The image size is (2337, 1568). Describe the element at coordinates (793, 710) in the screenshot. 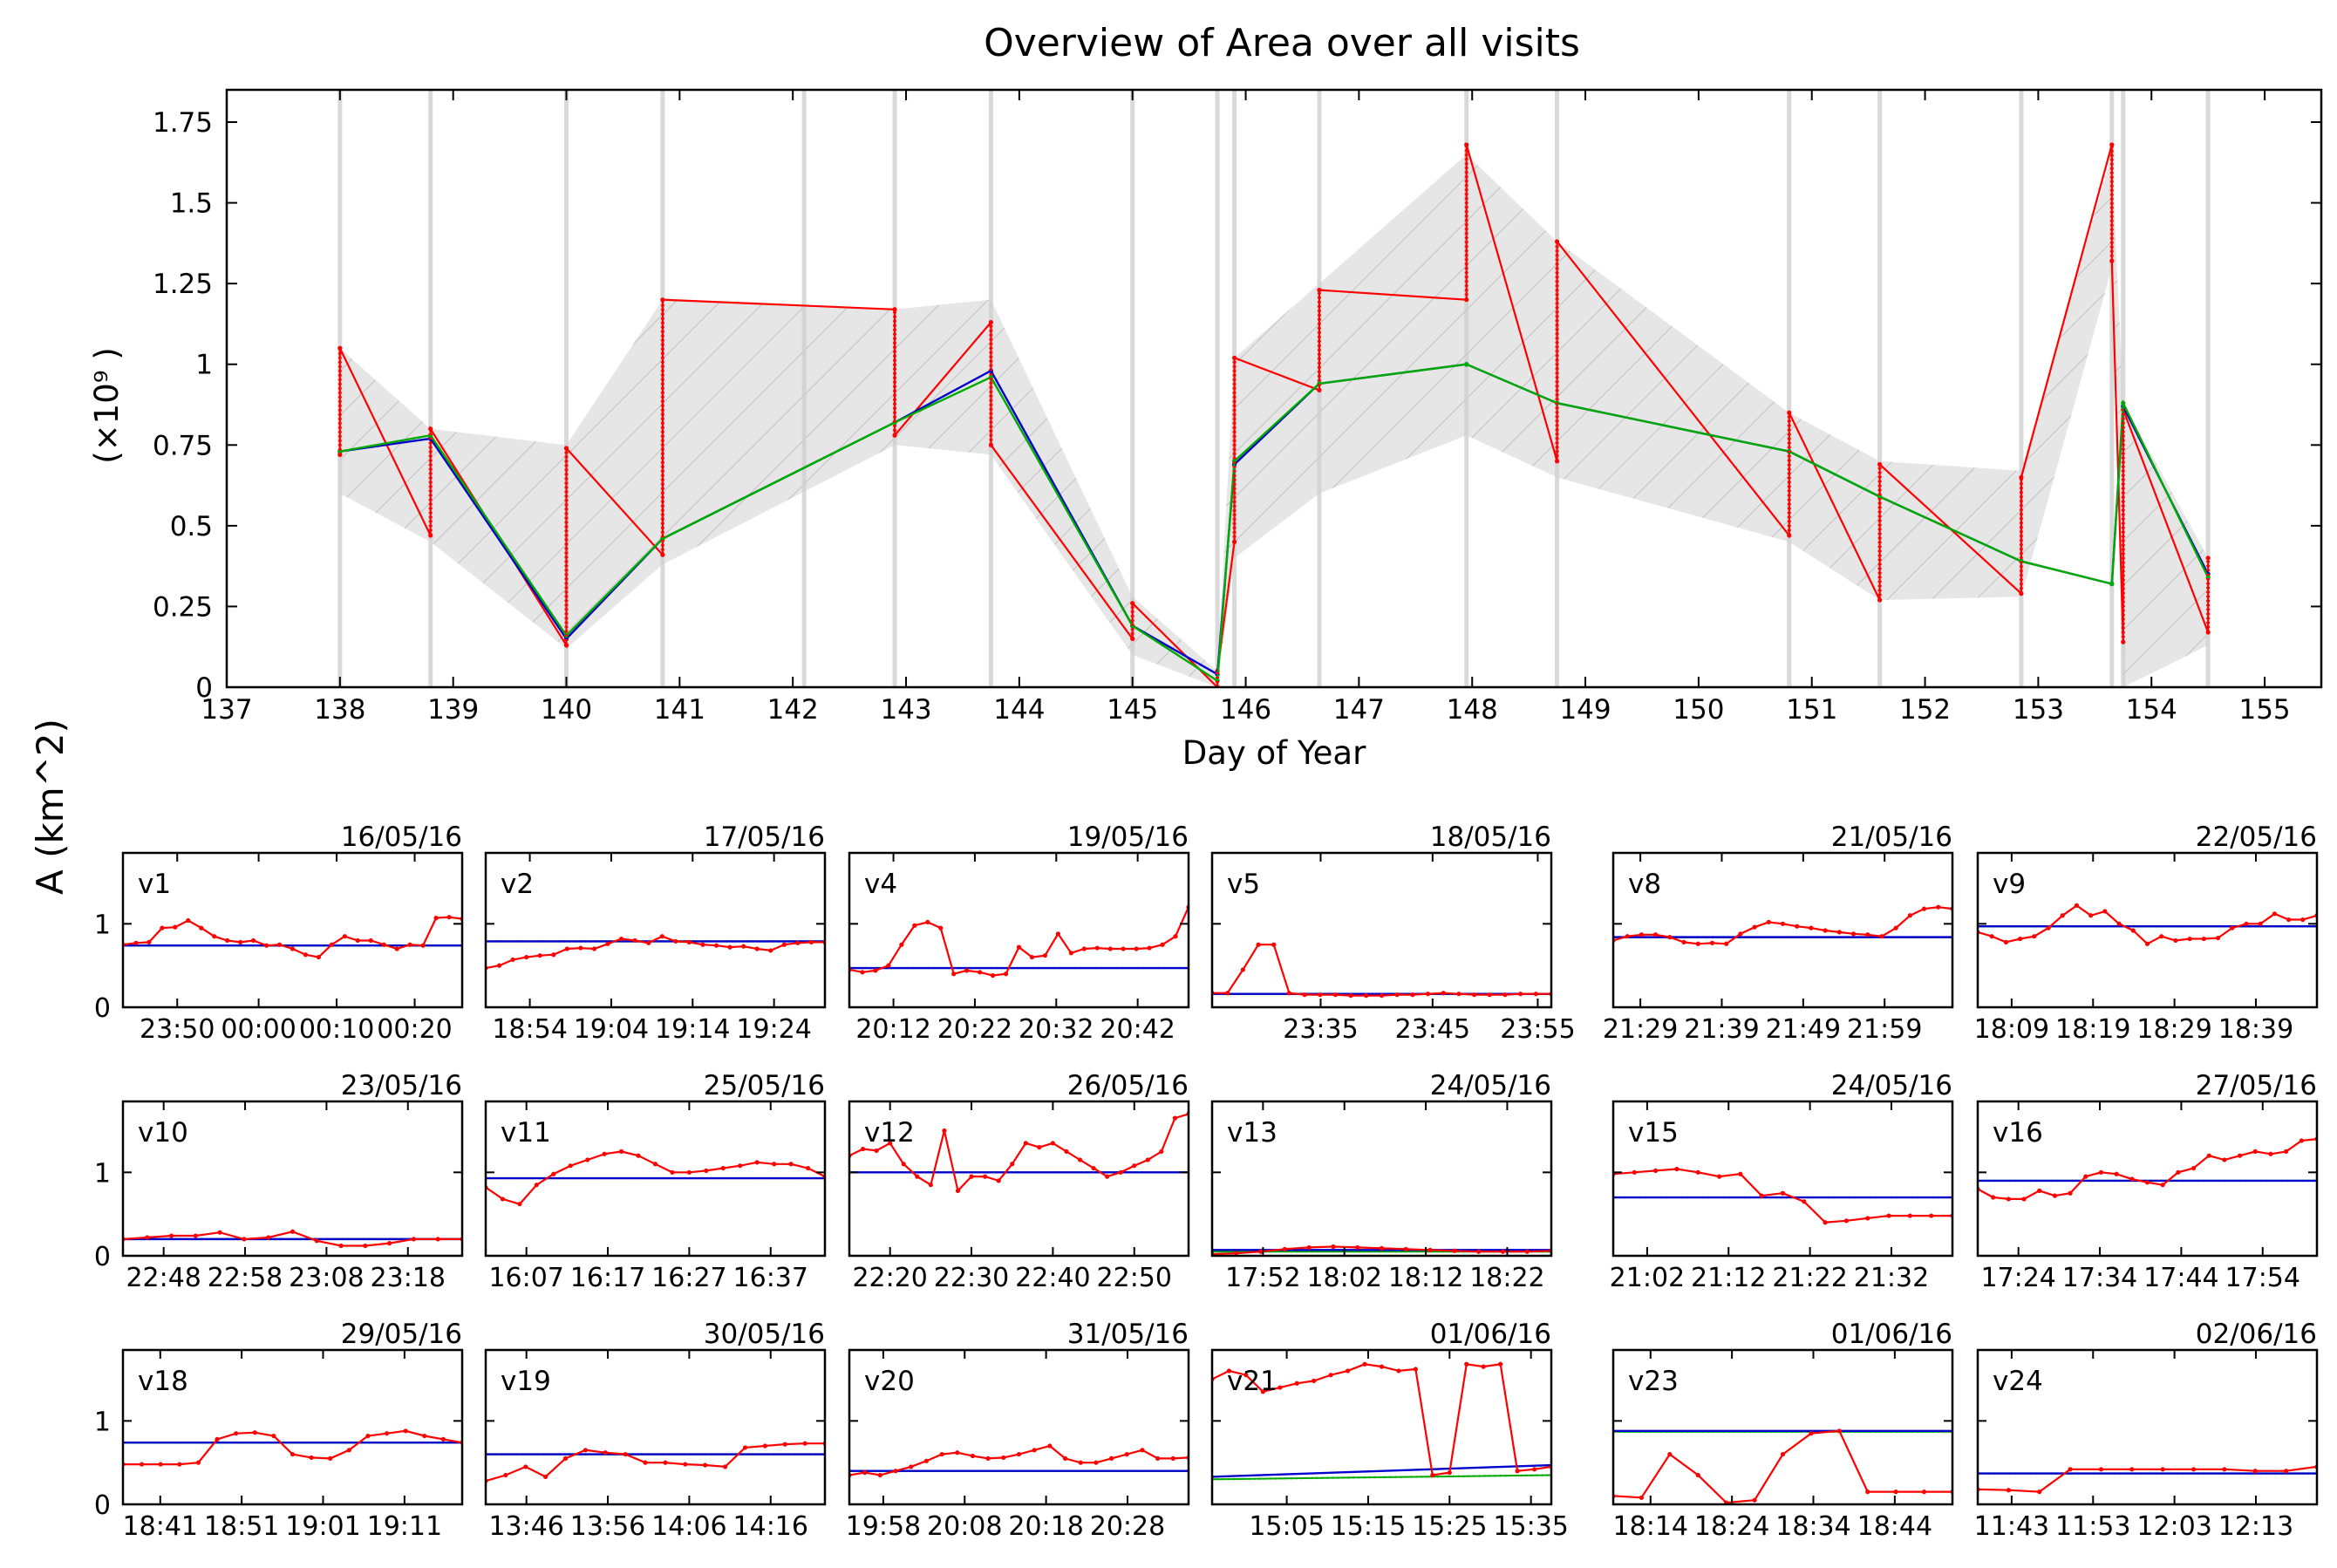

I see `x-tick-label: 142` at that location.